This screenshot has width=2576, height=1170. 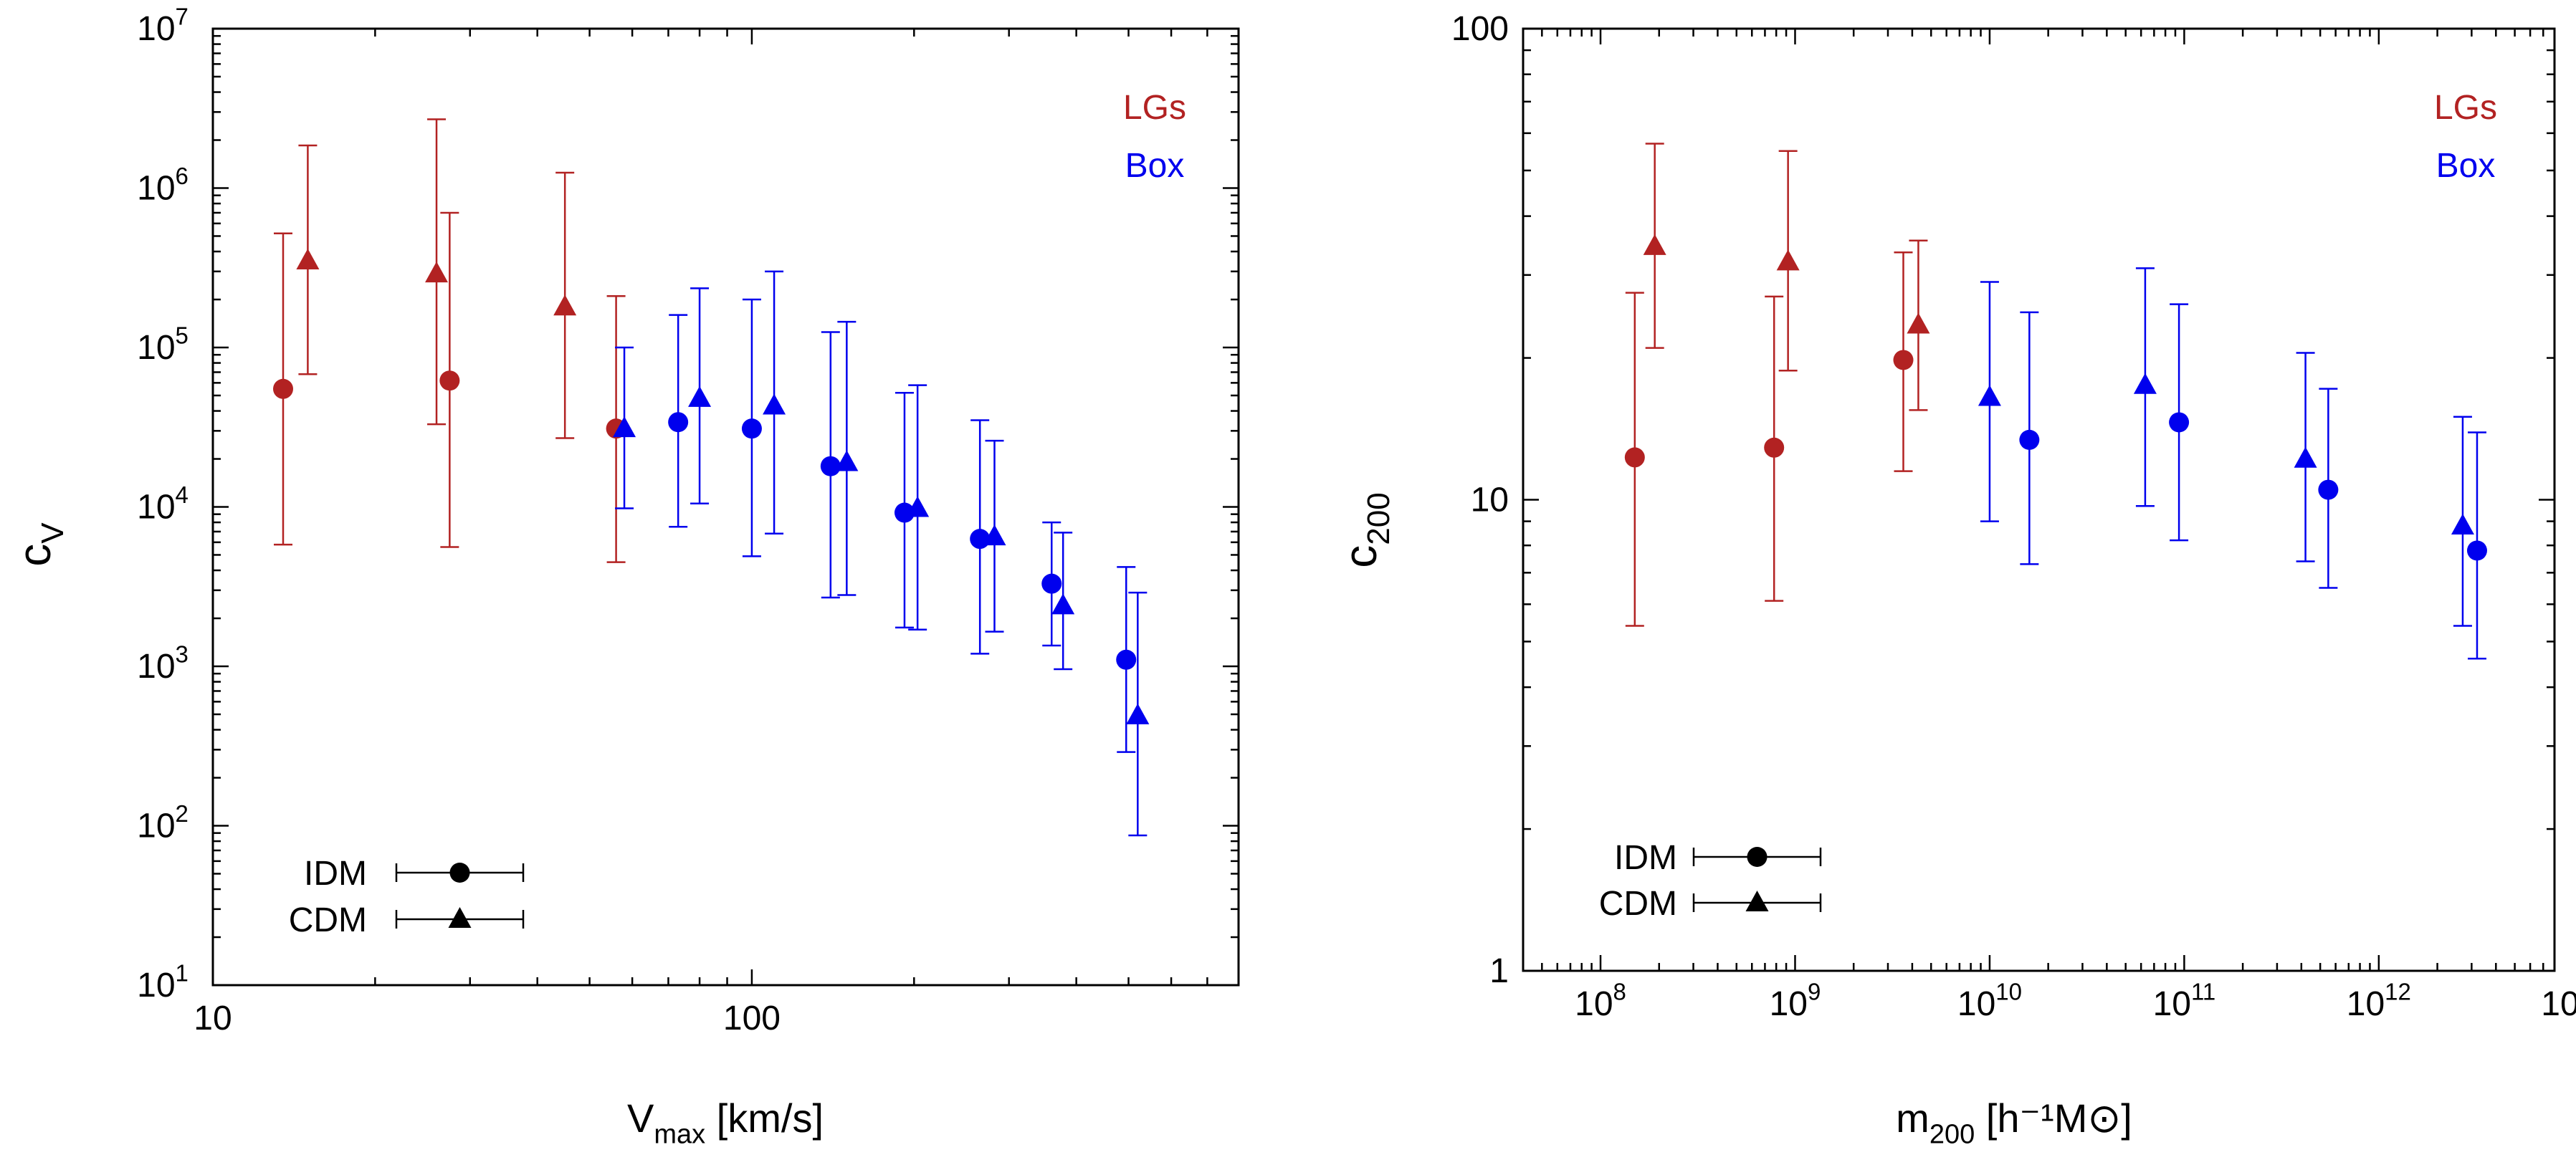 What do you see at coordinates (39, 544) in the screenshot?
I see `y-axis-label: cV` at bounding box center [39, 544].